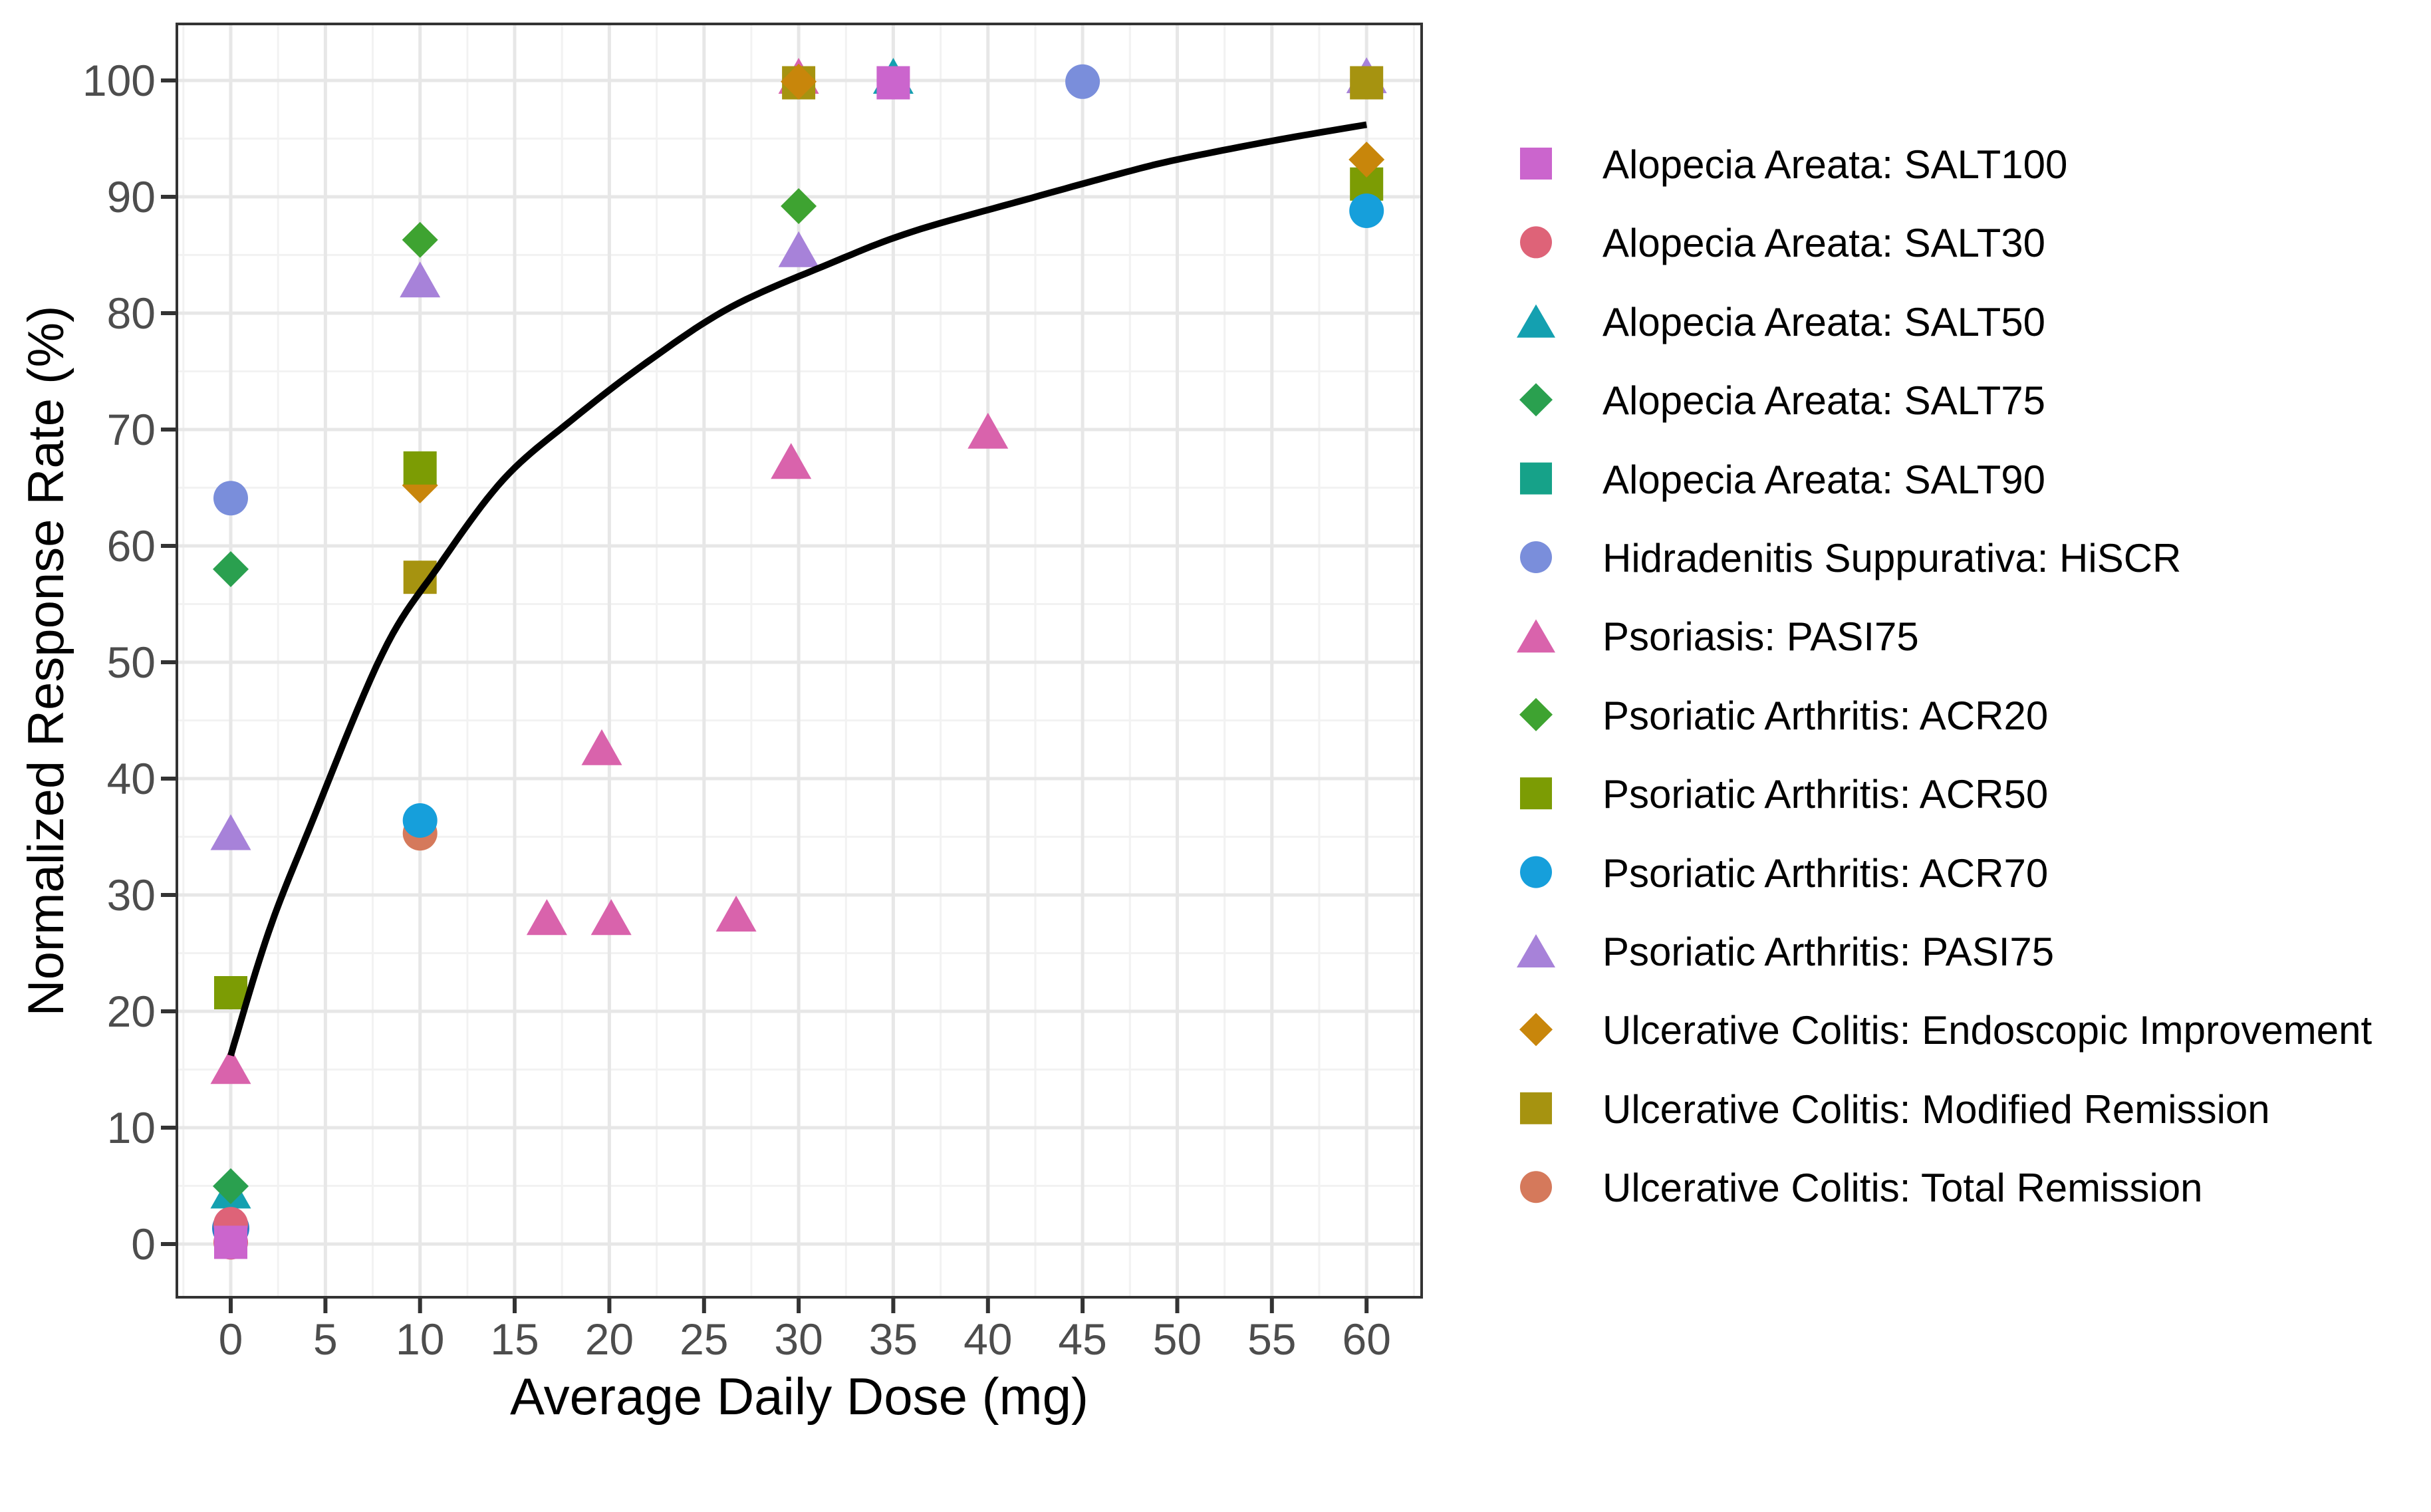  I want to click on svg-text: Alopecia Areata: SALT50, so click(1823, 322).